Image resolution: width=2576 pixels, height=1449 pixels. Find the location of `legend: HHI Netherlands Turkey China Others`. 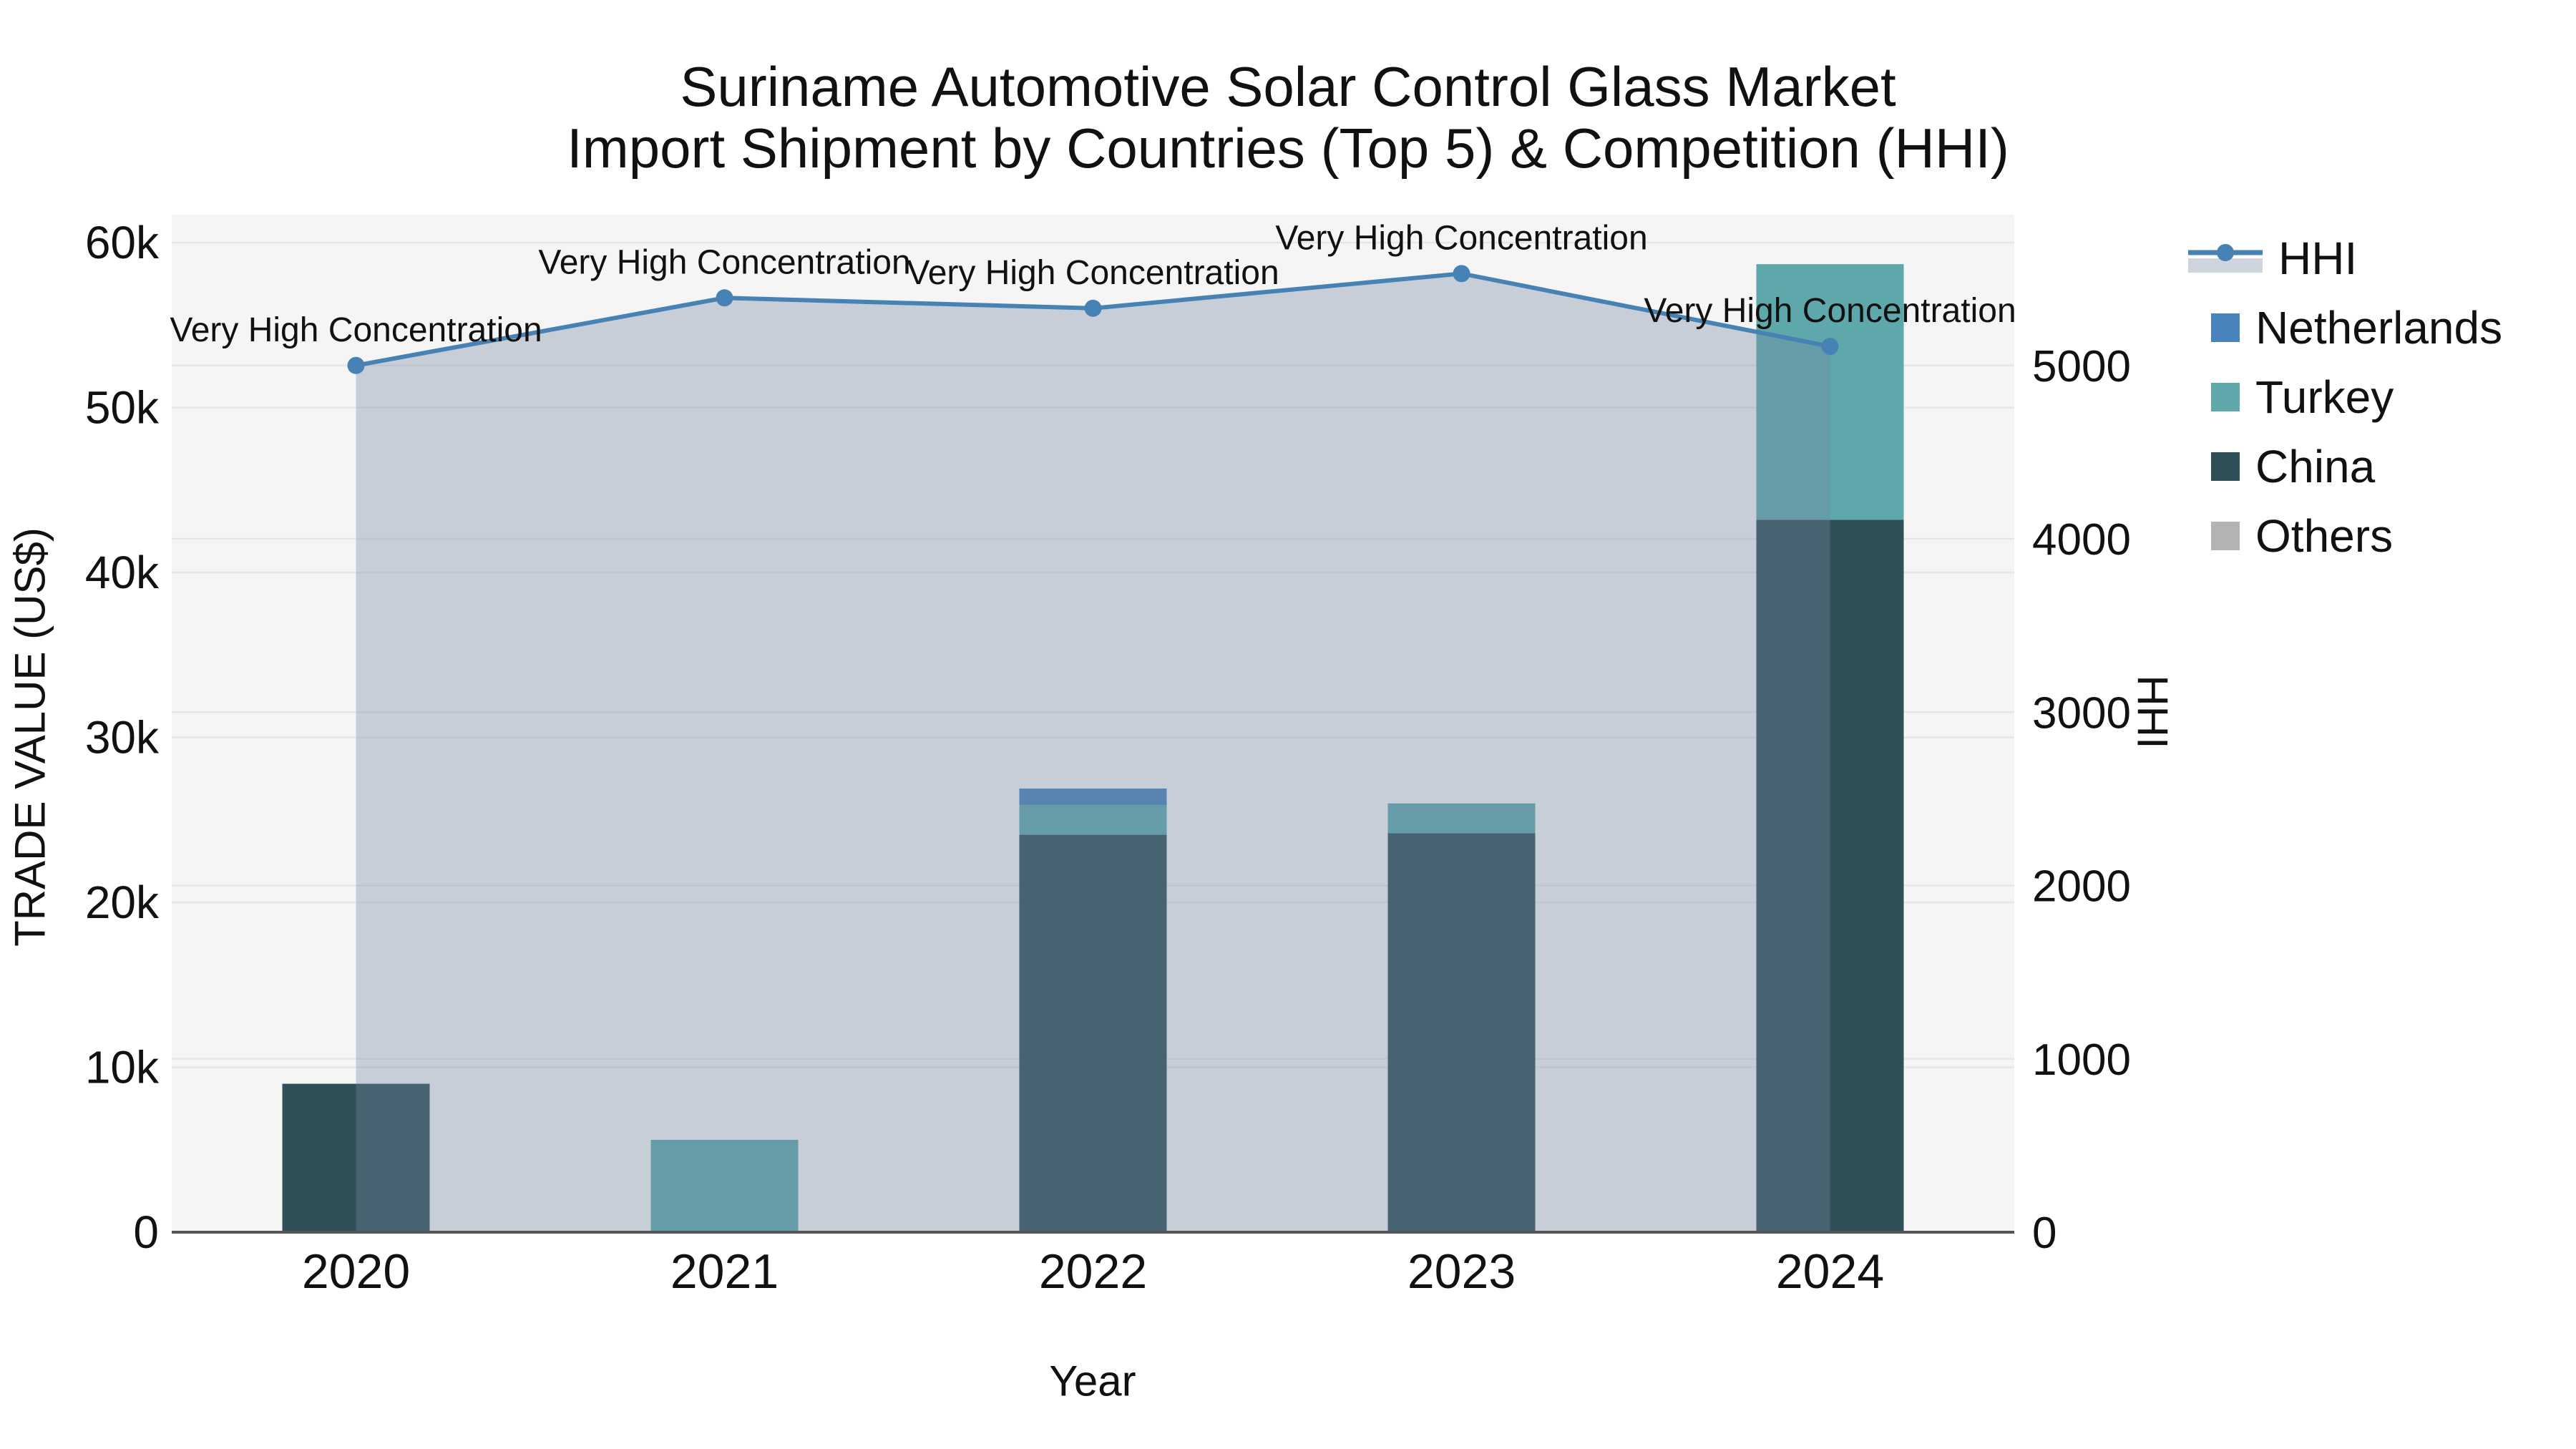

legend: HHI Netherlands Turkey China Others is located at coordinates (2345, 396).